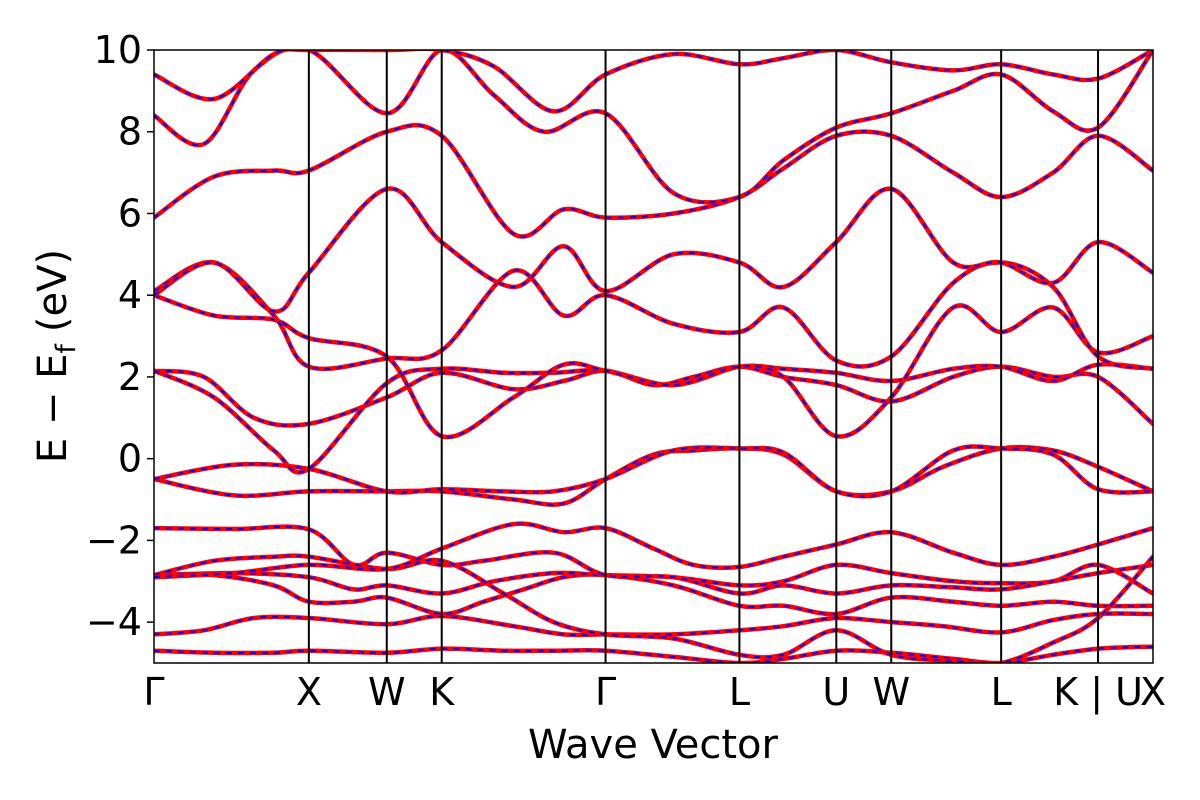  I want to click on band-line-15-outer, so click(653, 180).